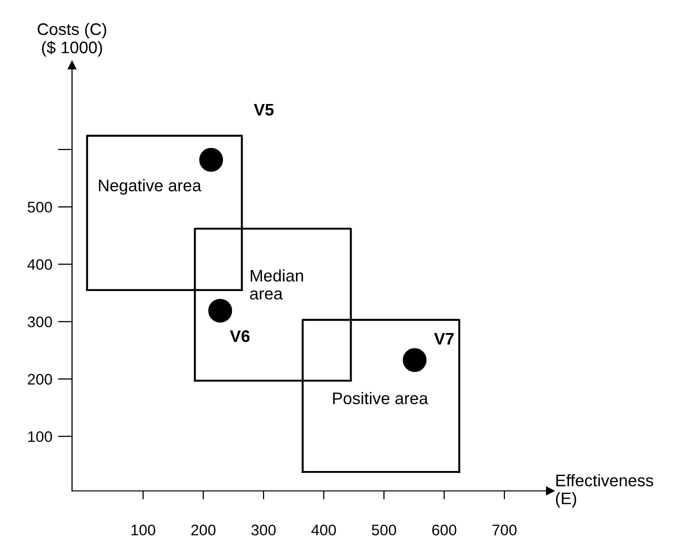  What do you see at coordinates (40, 436) in the screenshot?
I see `y-tick-label: 100` at bounding box center [40, 436].